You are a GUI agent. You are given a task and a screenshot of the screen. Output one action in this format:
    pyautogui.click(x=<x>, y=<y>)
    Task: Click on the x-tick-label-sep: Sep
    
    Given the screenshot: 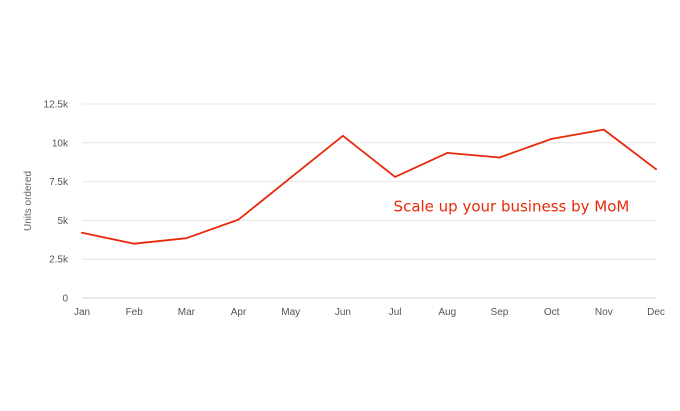 What is the action you would take?
    pyautogui.click(x=500, y=312)
    